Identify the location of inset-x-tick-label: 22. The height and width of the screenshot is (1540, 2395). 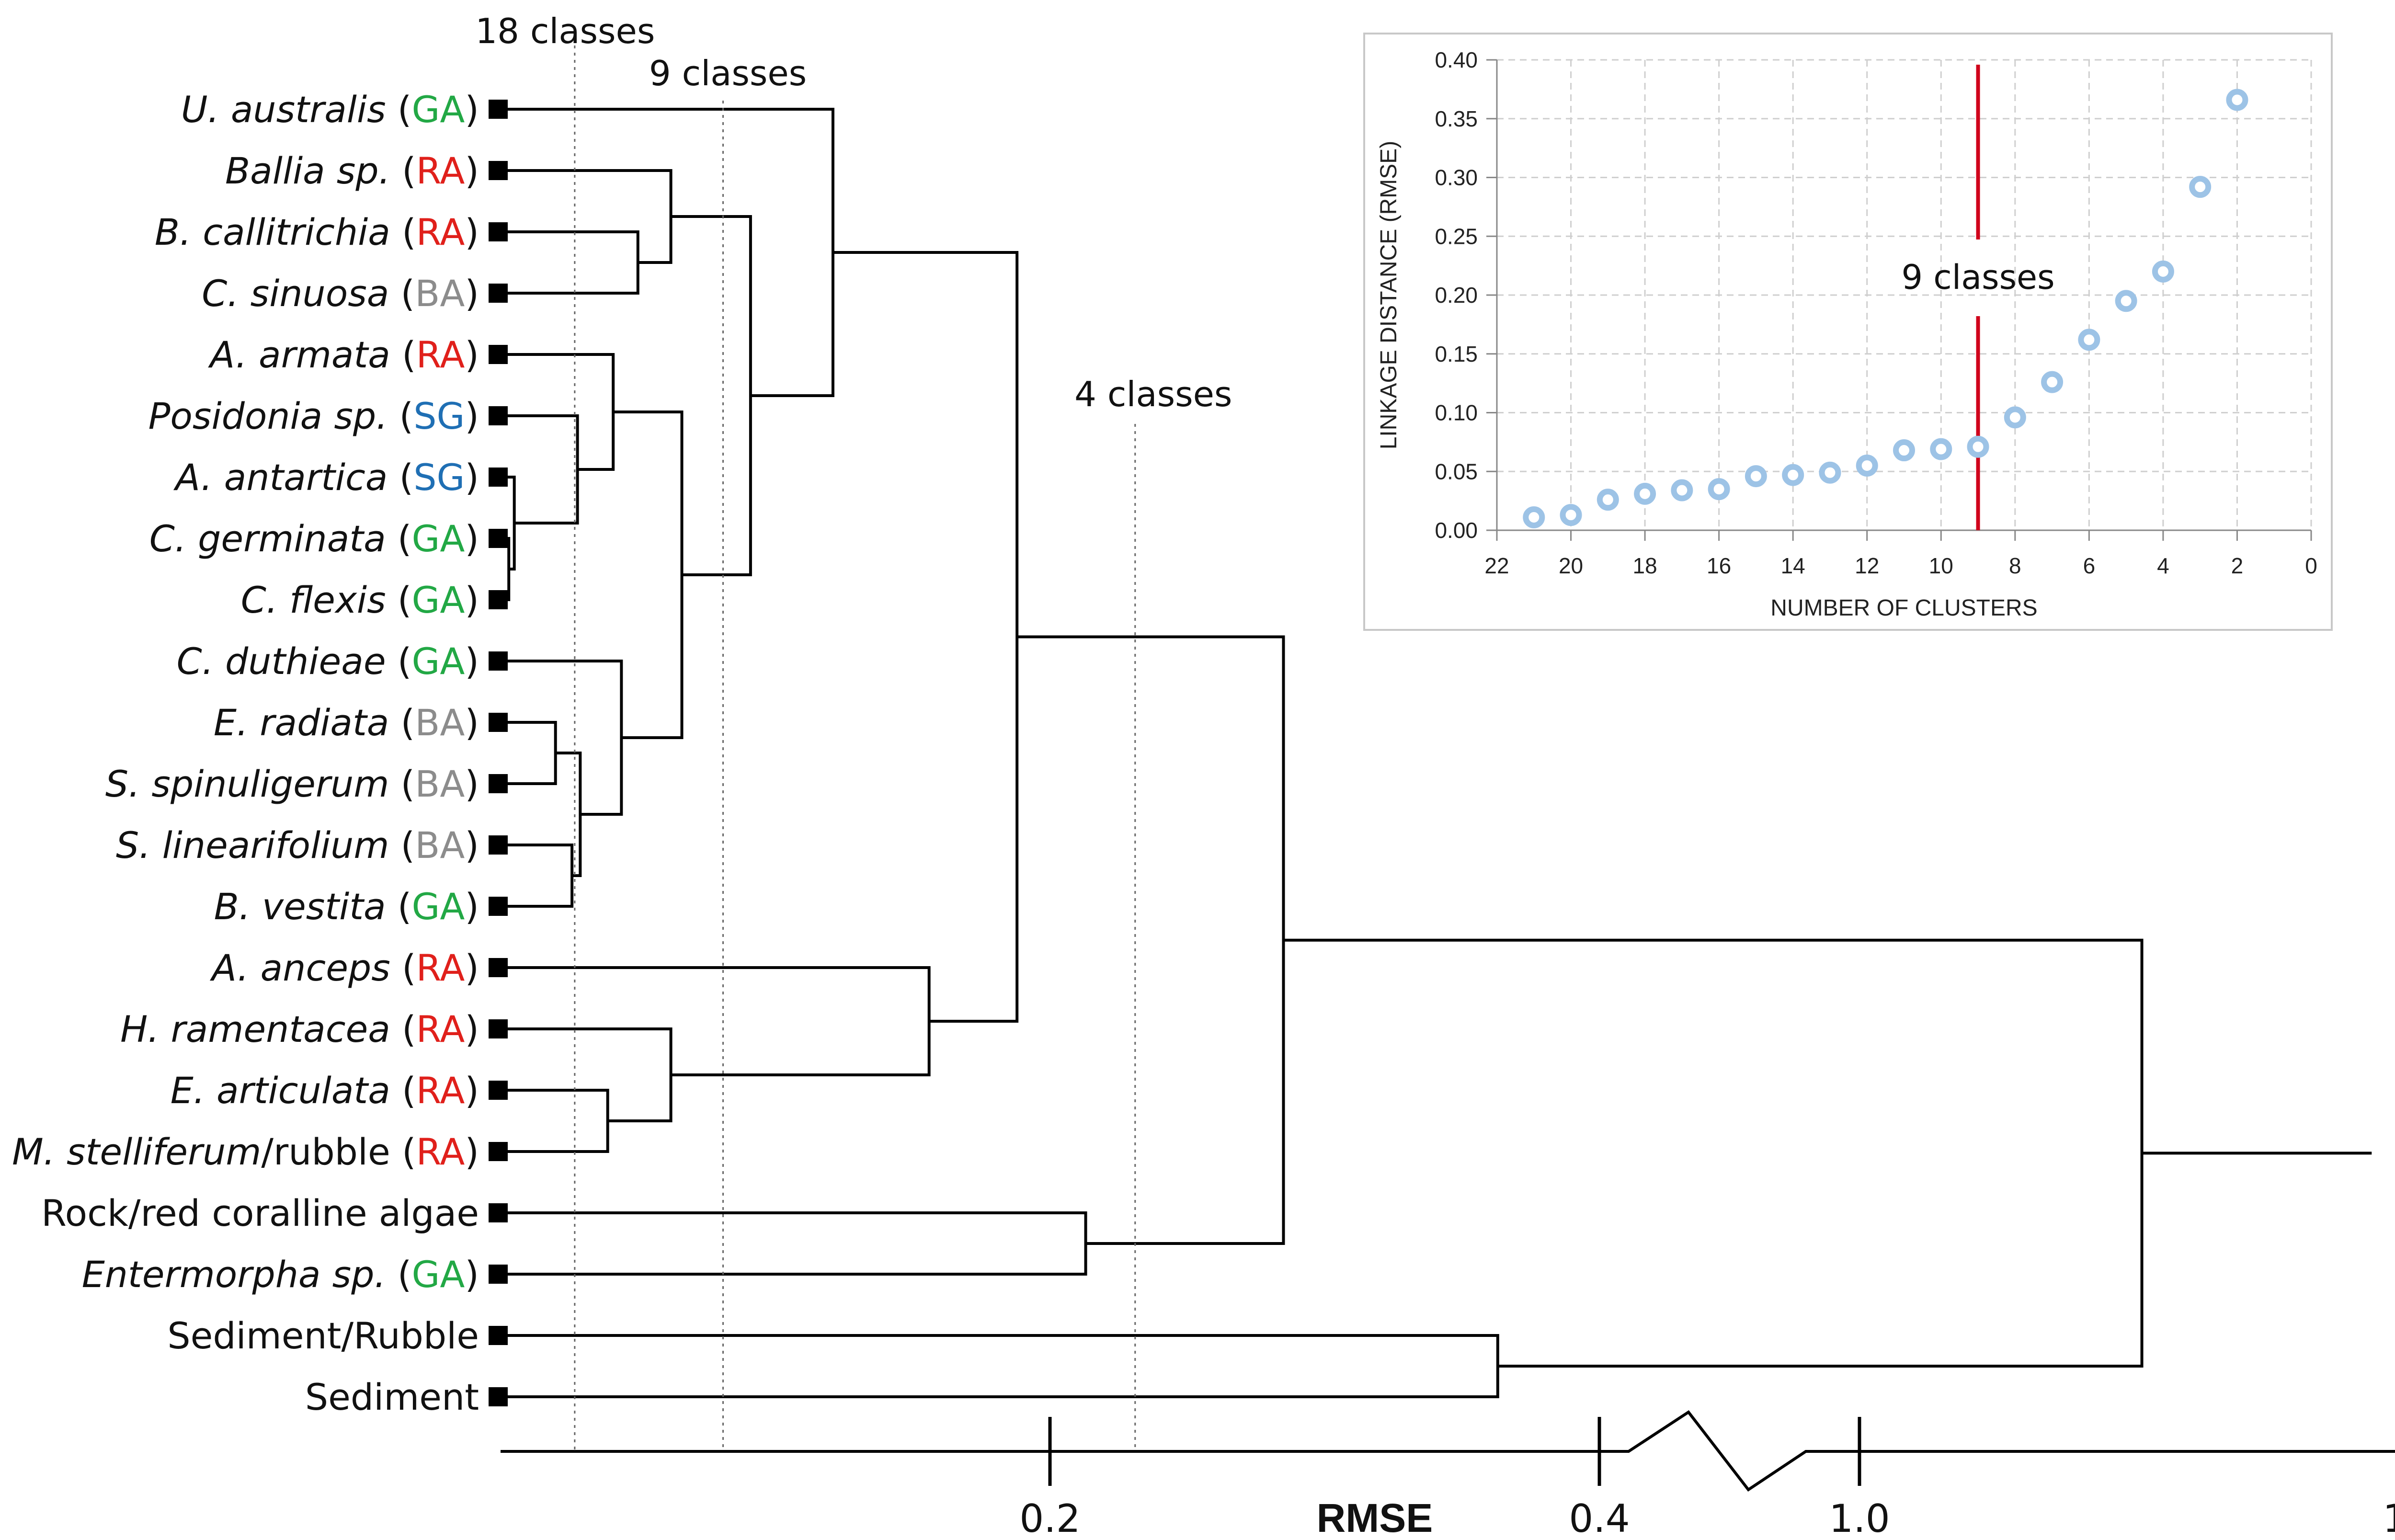
(1496, 565).